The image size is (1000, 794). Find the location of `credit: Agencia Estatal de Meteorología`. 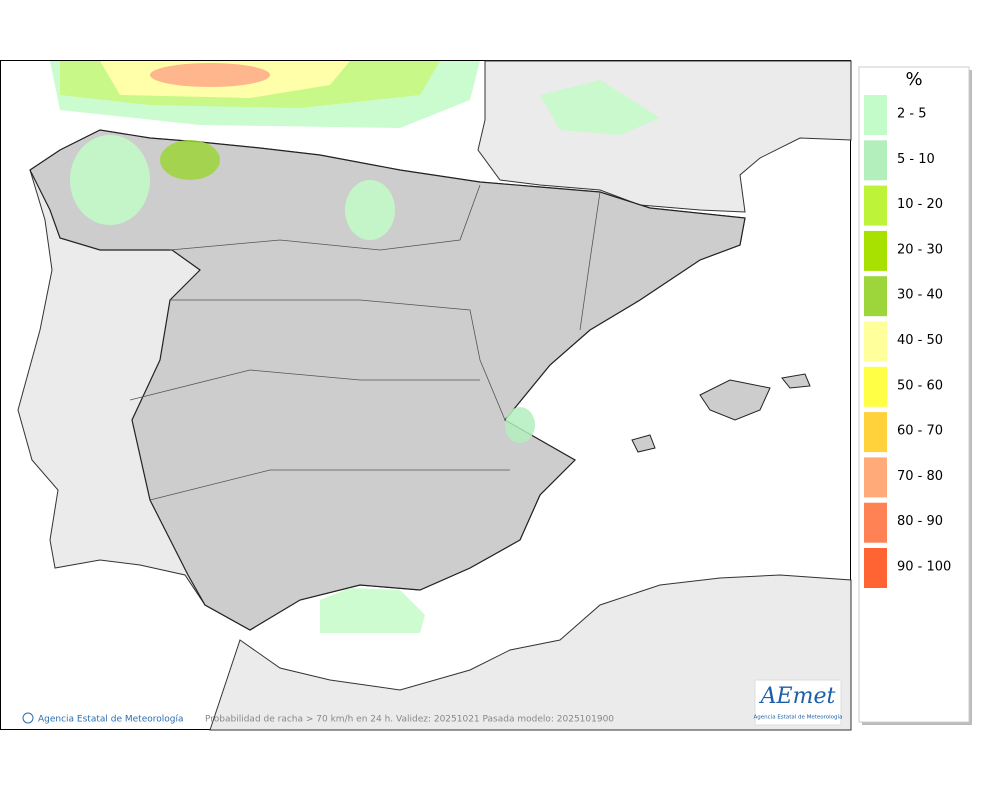

credit: Agencia Estatal de Meteorología is located at coordinates (103, 718).